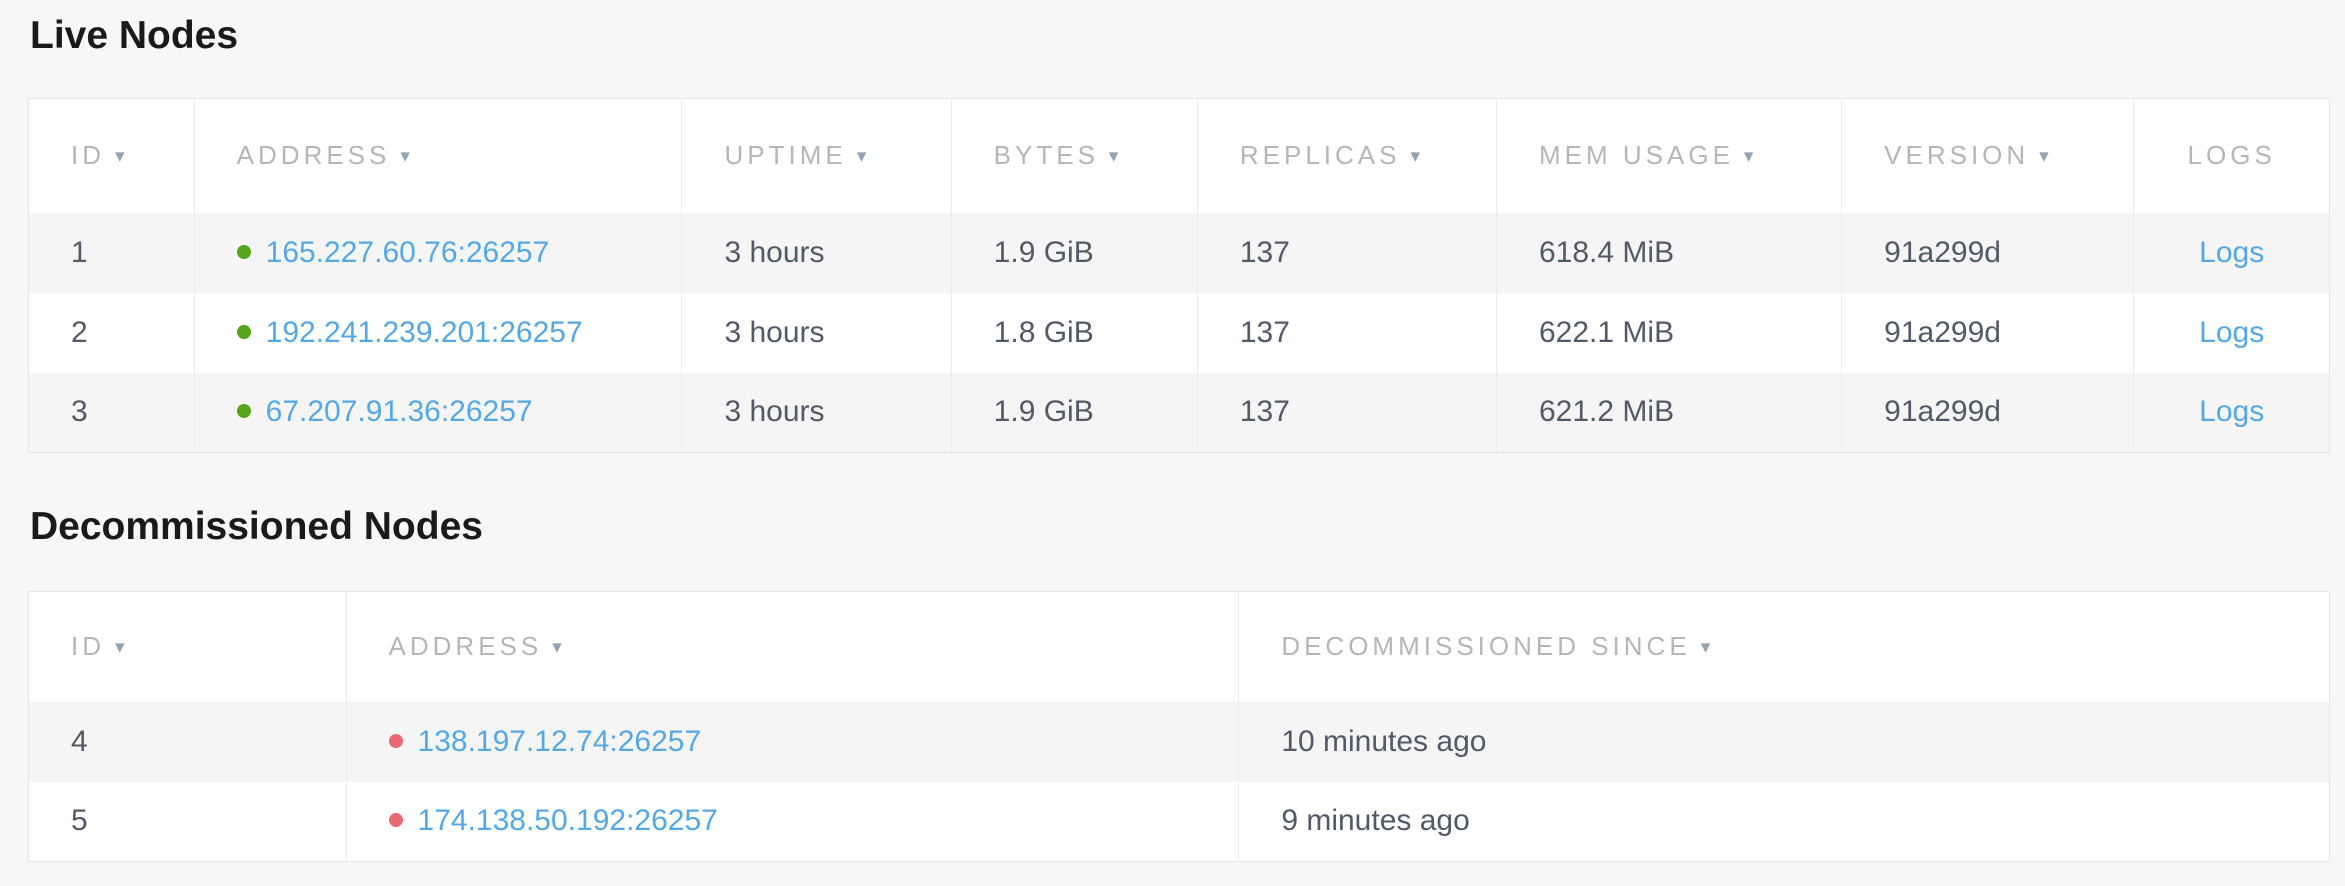 The width and height of the screenshot is (2345, 886). What do you see at coordinates (1668, 332) in the screenshot?
I see `cell-mem-usage: 622.1 MiB` at bounding box center [1668, 332].